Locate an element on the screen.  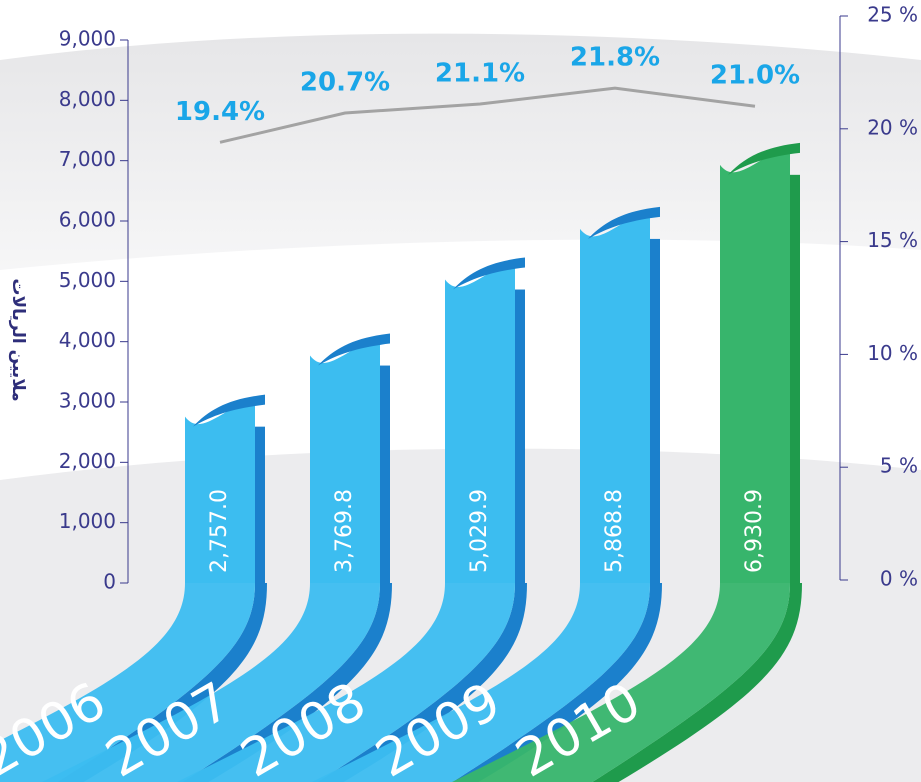
data-label: 21.8% is located at coordinates (615, 58).